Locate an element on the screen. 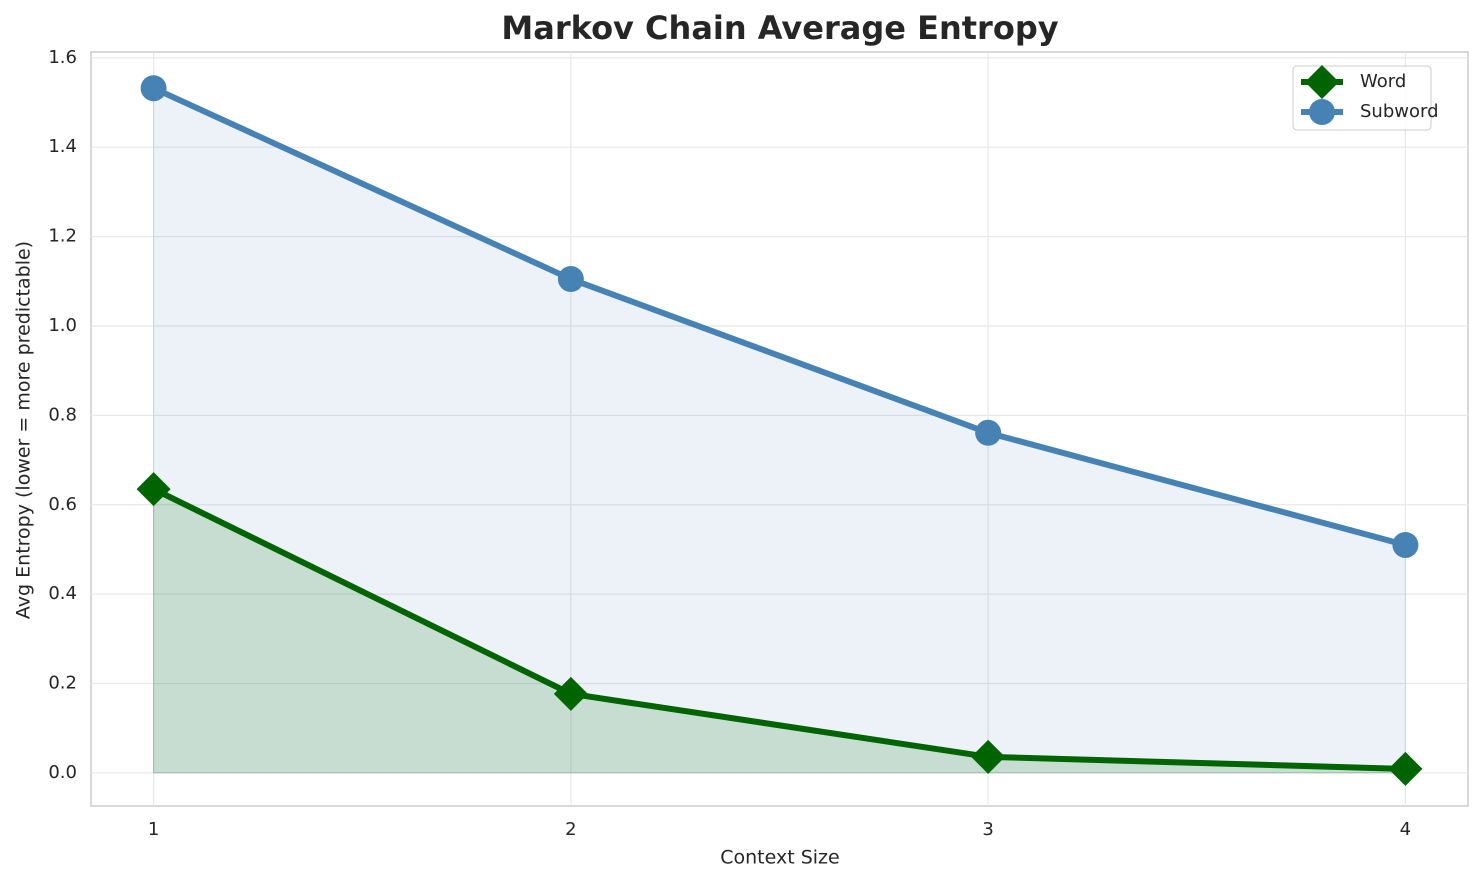 The width and height of the screenshot is (1484, 885). legend-label: Subword is located at coordinates (1399, 111).